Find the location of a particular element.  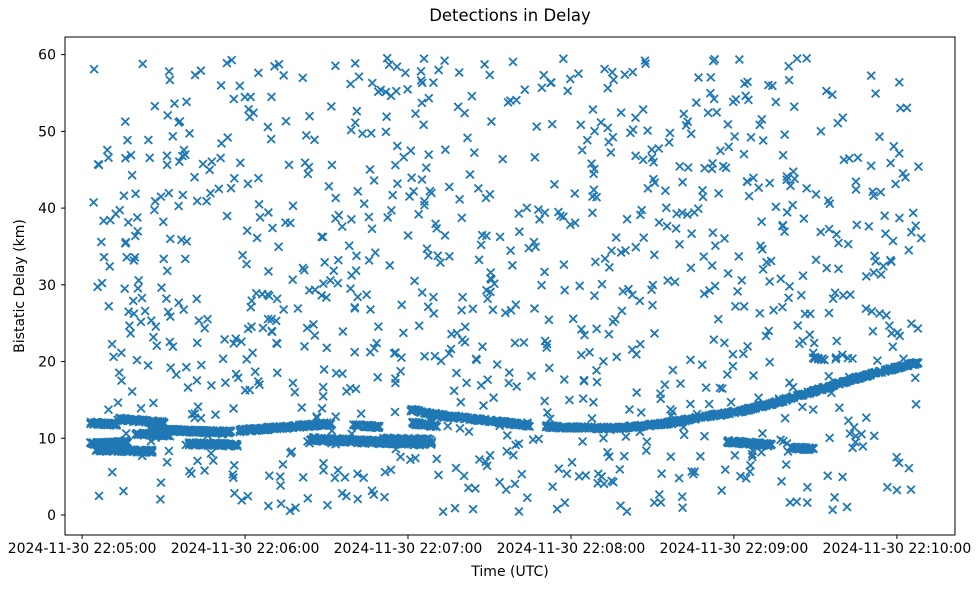

series-track-a is located at coordinates (103, 423).